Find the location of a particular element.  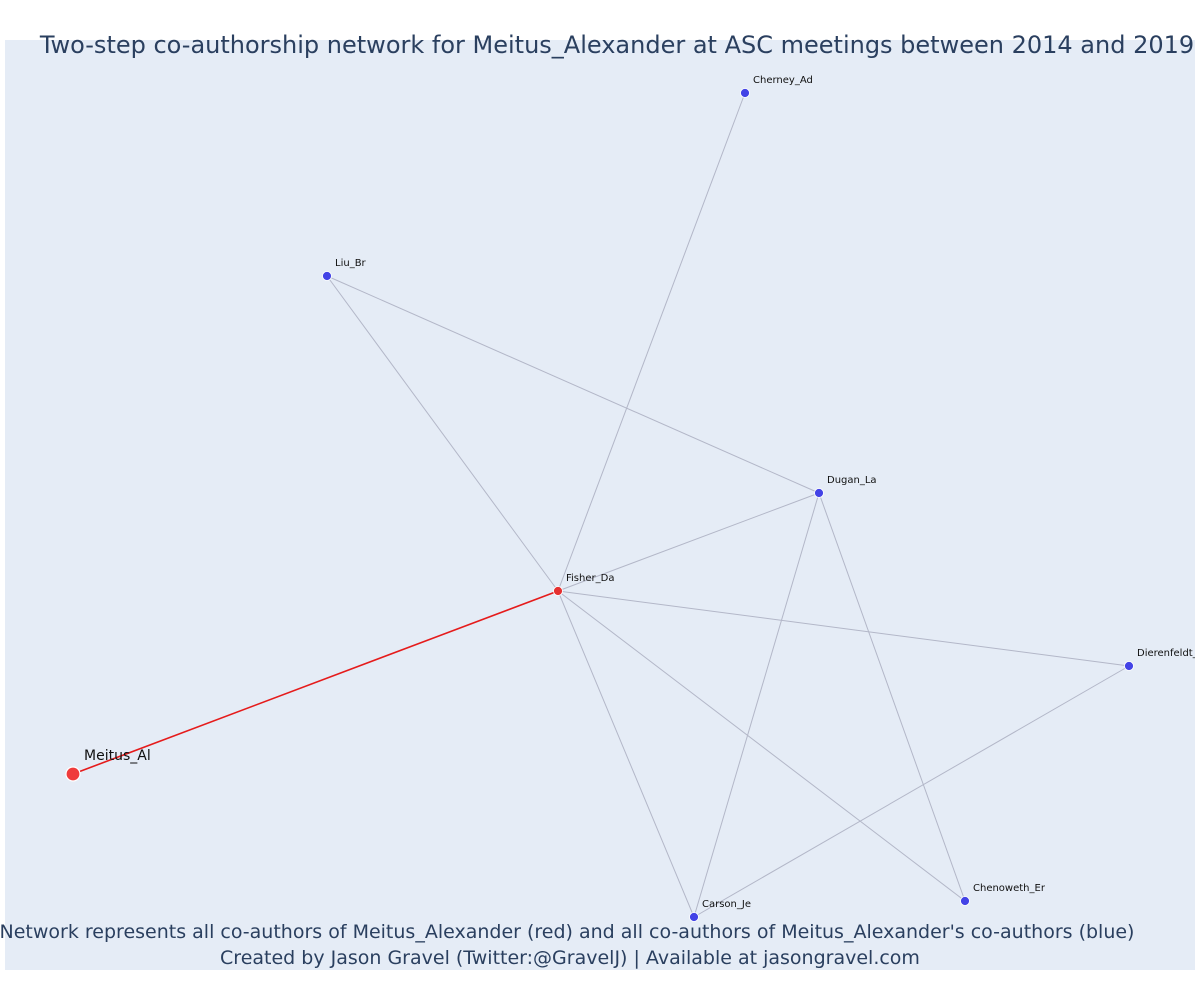

node-dugan-la is located at coordinates (819, 493).